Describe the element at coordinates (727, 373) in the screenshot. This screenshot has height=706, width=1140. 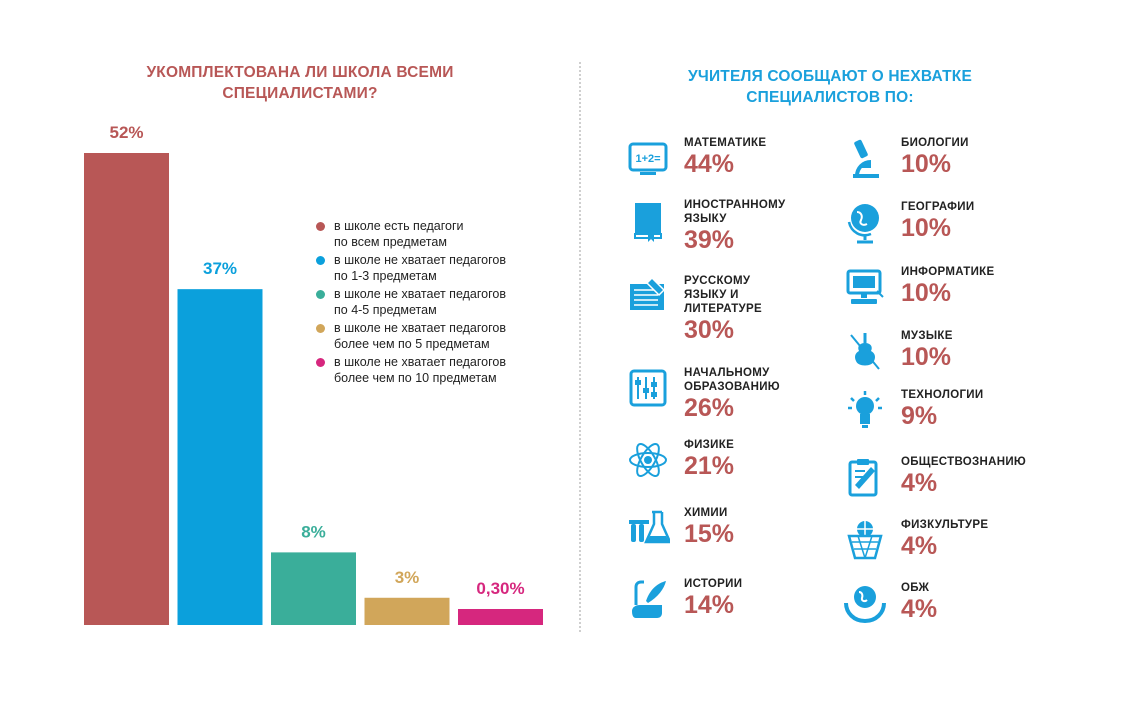
I see `subject-name-line-1: НАЧАЛЬНОМУ` at that location.